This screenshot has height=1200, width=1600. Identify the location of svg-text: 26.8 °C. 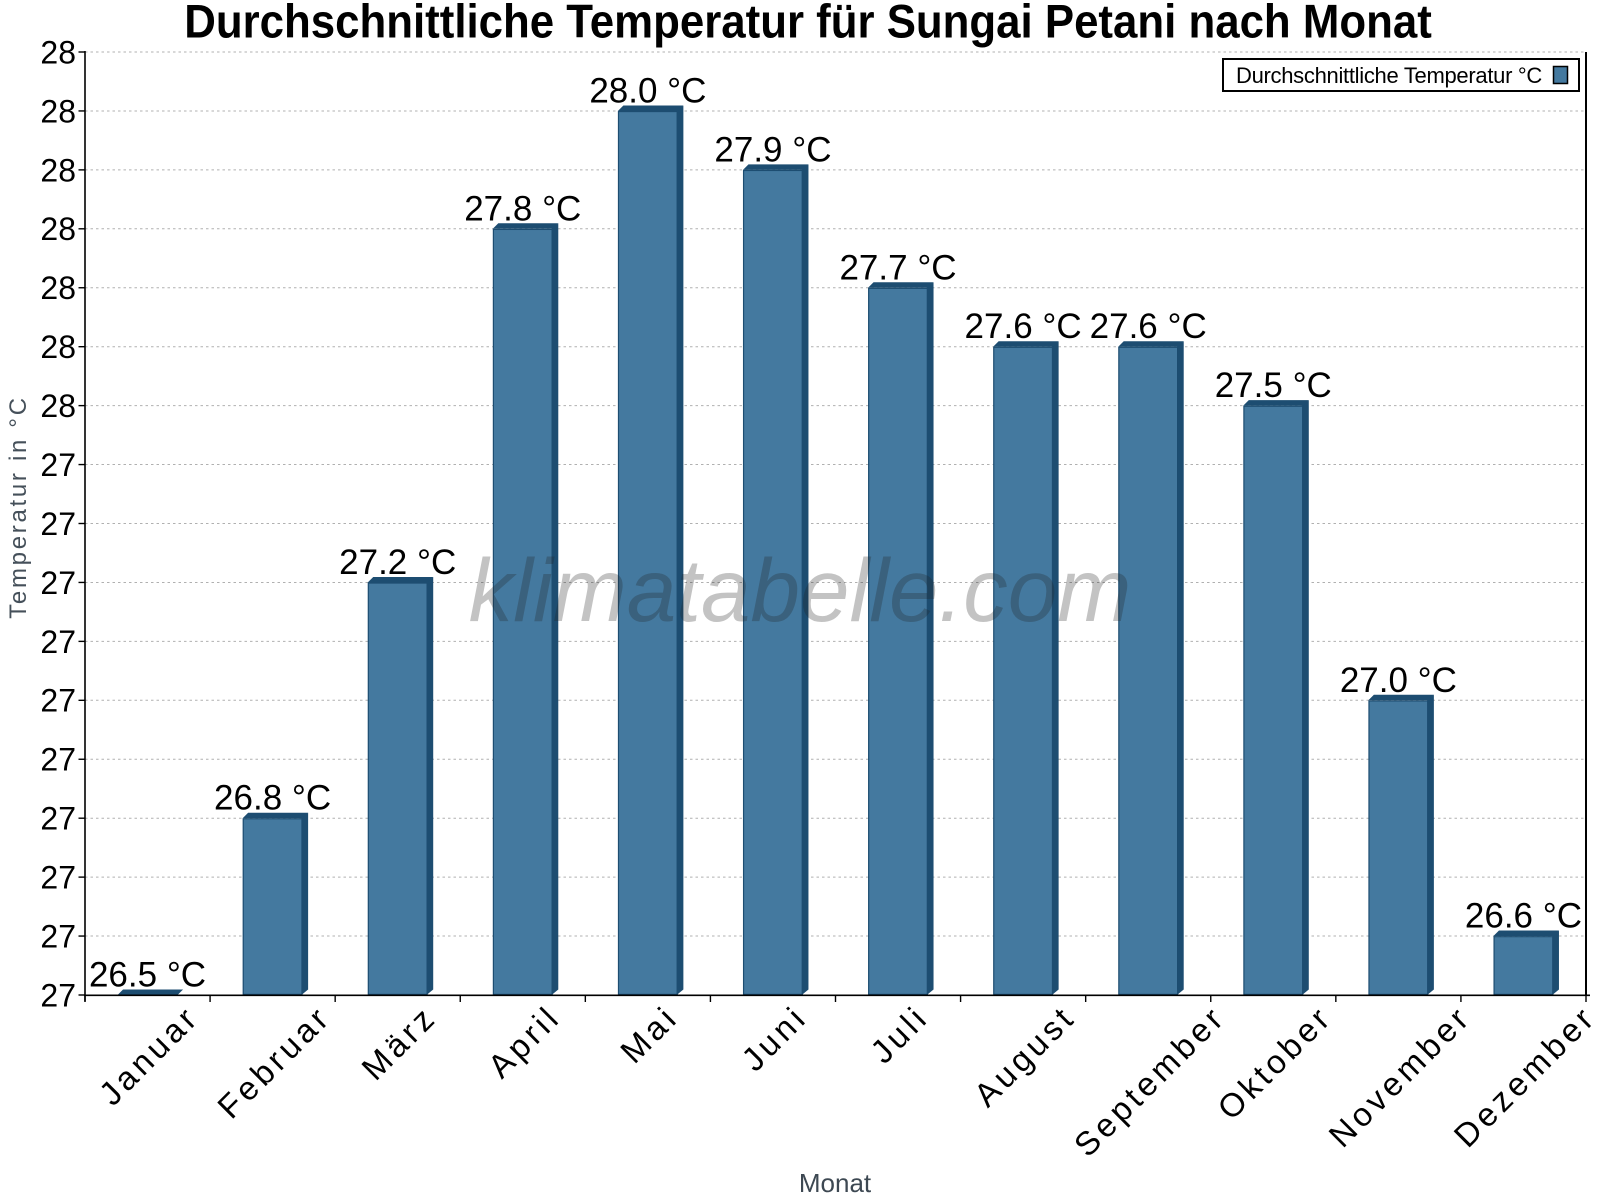
(272, 798).